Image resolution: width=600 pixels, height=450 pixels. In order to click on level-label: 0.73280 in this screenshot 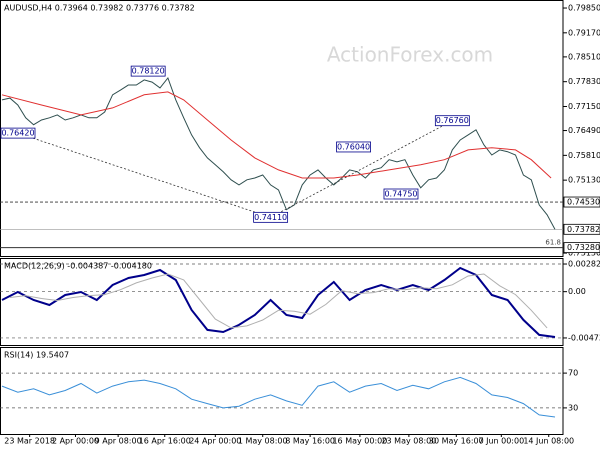, I will do `click(583, 247)`.